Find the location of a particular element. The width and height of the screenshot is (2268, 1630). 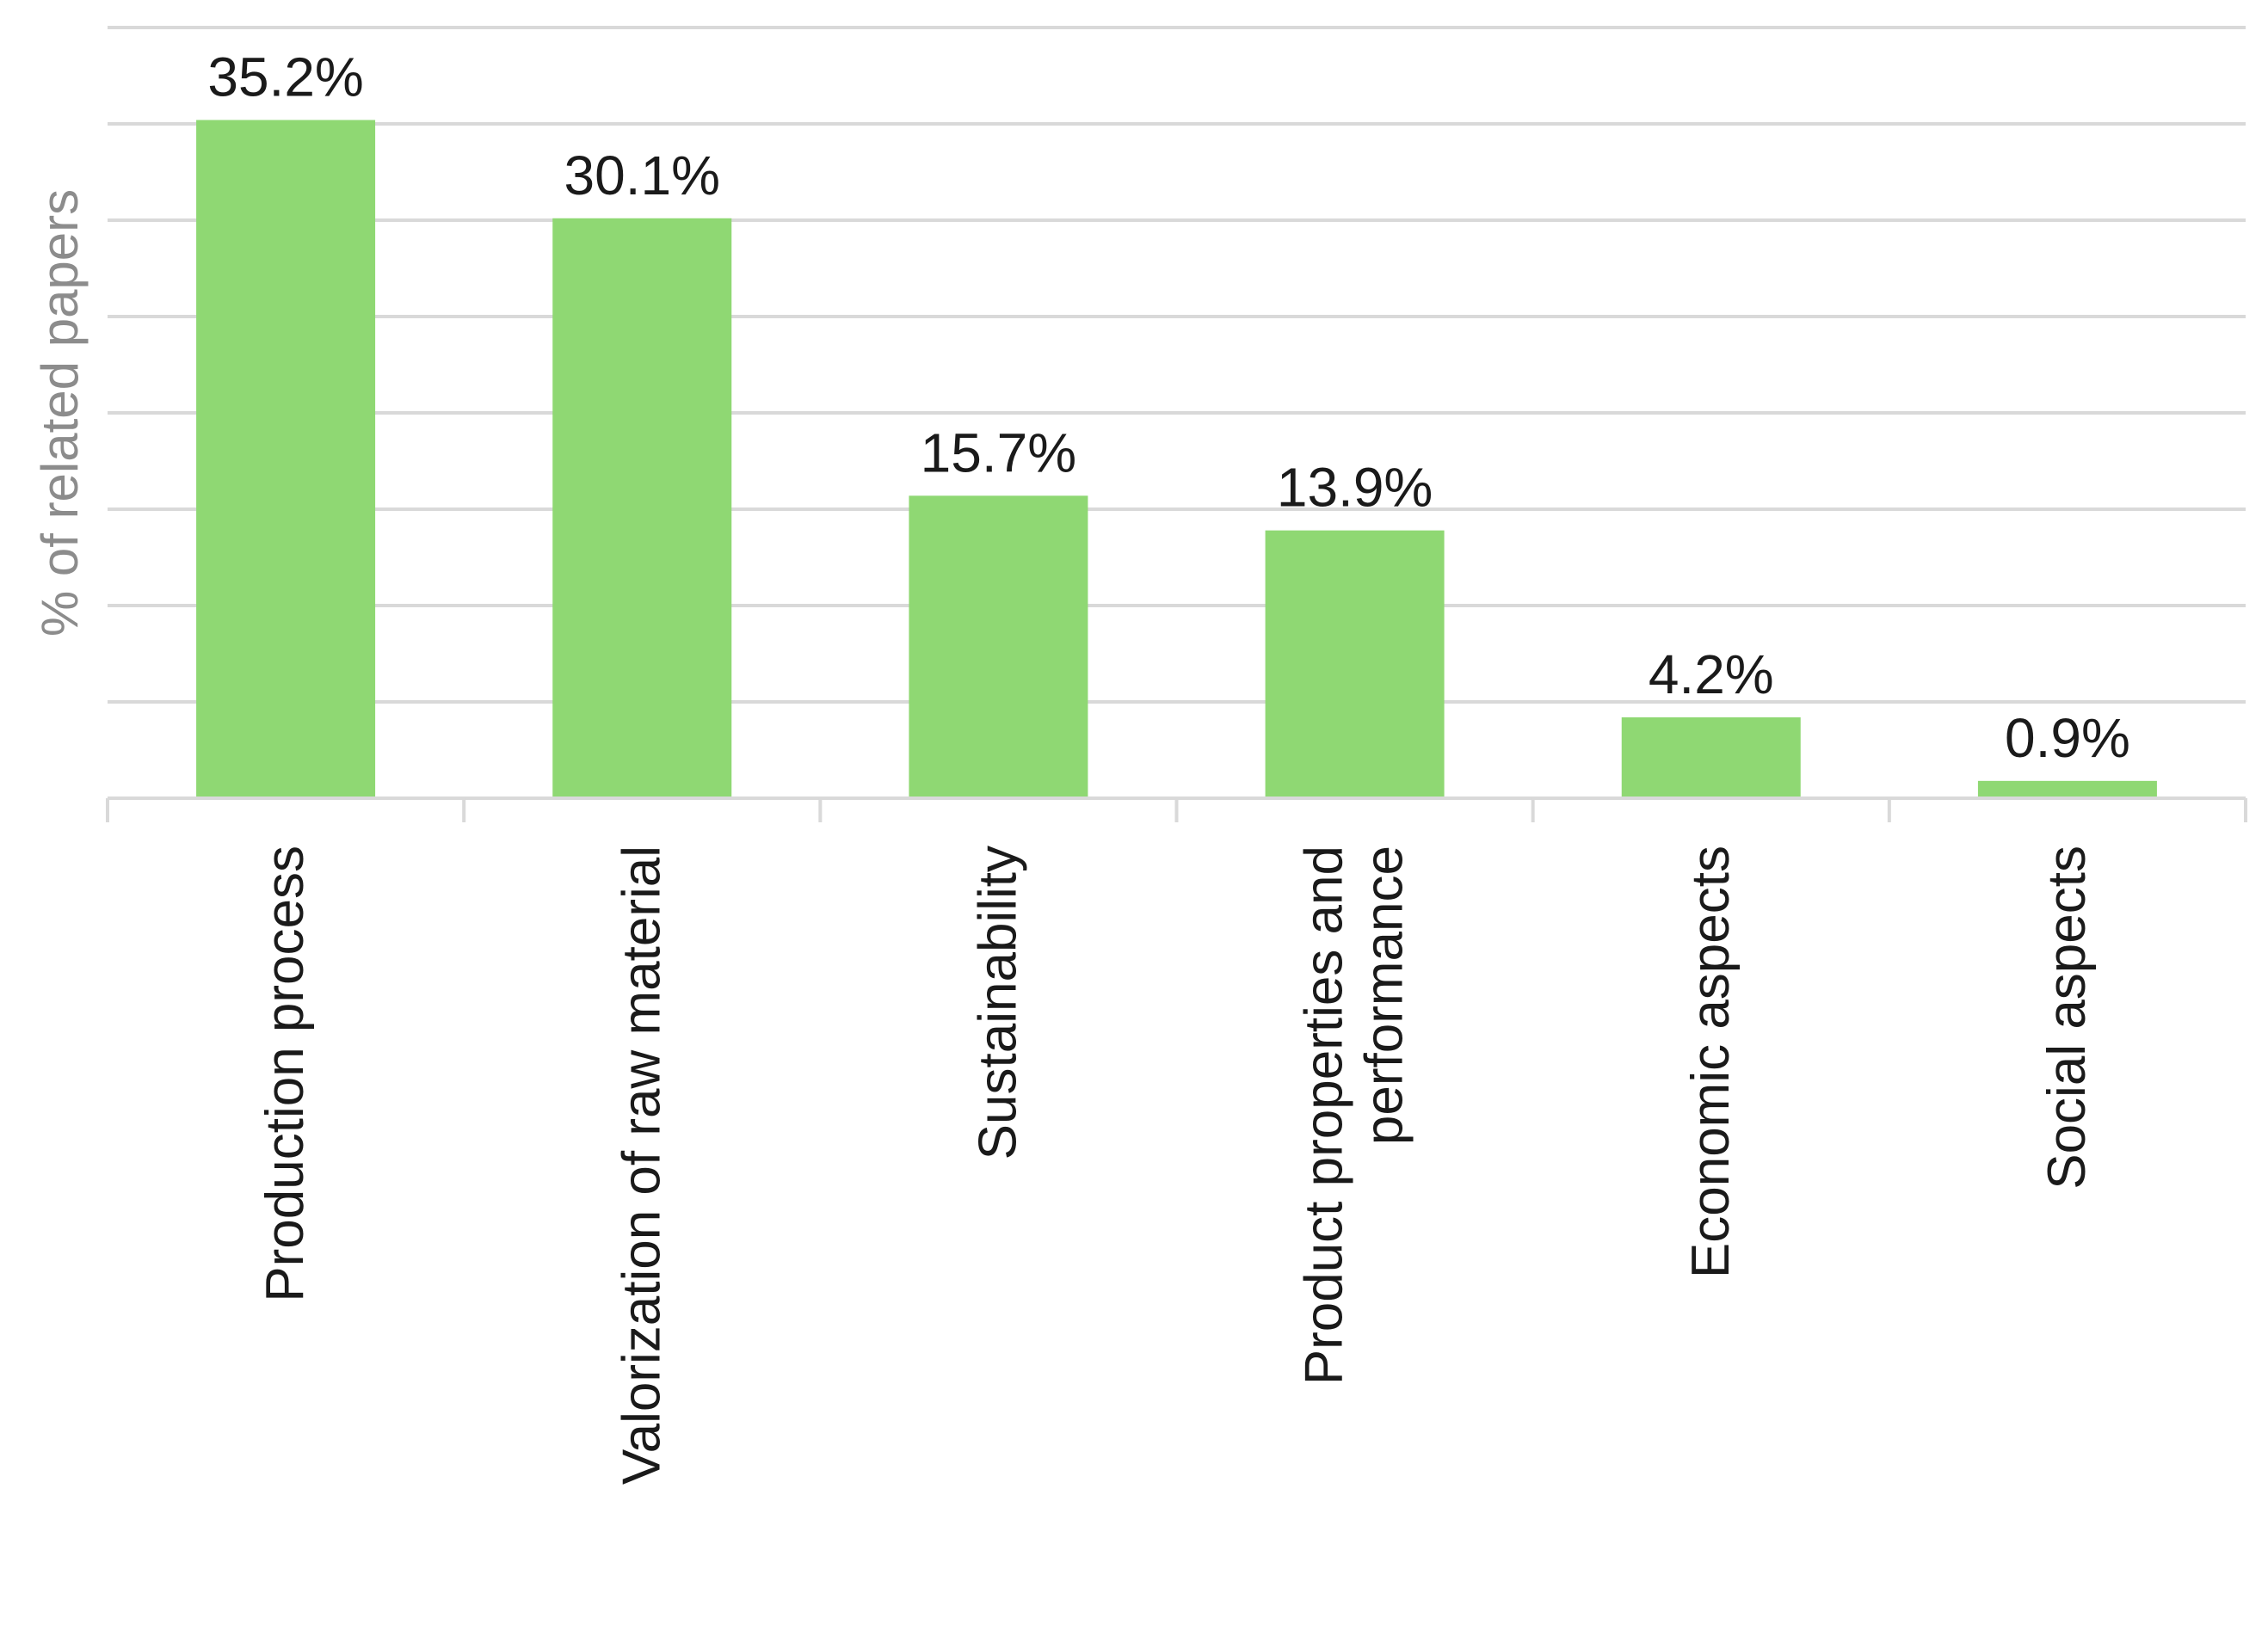

category-label-line: Product properties and is located at coordinates (1324, 1115).